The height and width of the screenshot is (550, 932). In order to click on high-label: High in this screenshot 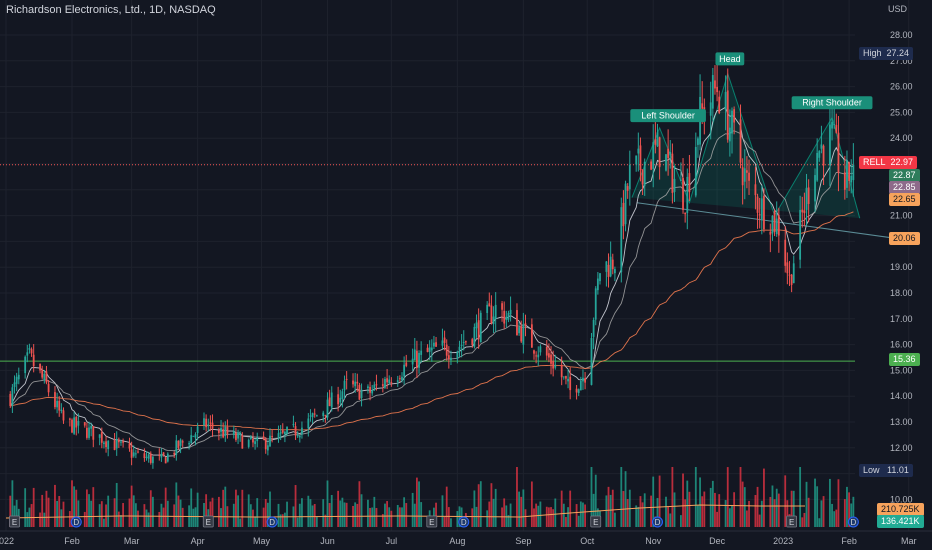, I will do `click(872, 53)`.